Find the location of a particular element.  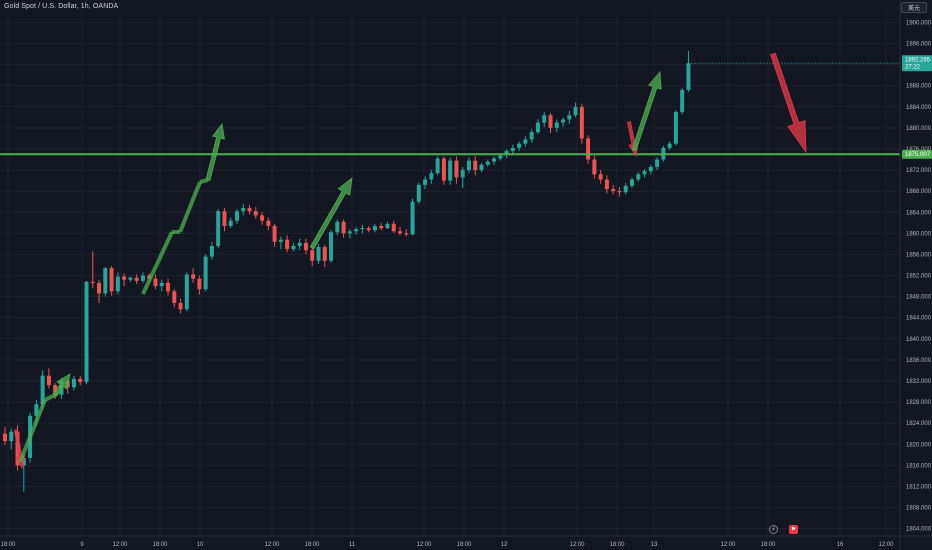

red-arrow-large is located at coordinates (788, 103).